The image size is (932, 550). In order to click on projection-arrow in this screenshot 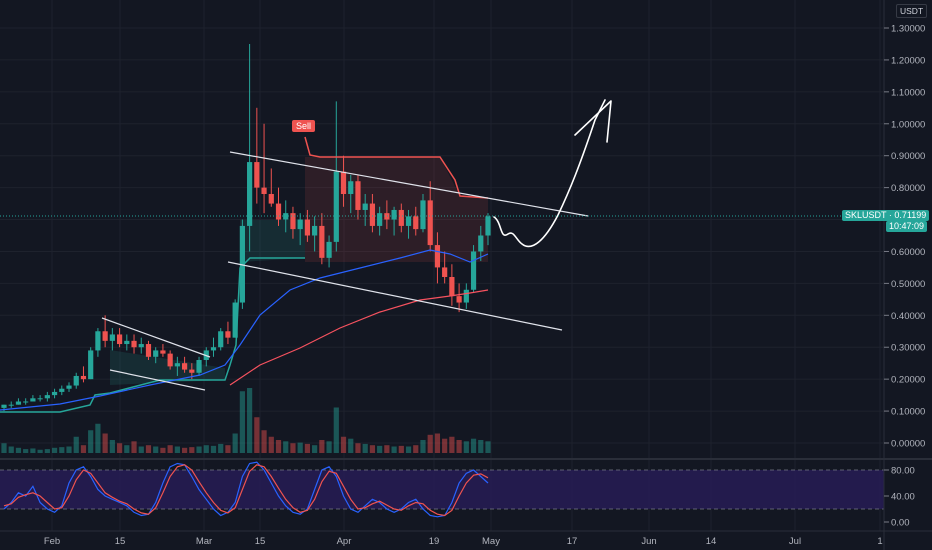, I will do `click(549, 173)`.